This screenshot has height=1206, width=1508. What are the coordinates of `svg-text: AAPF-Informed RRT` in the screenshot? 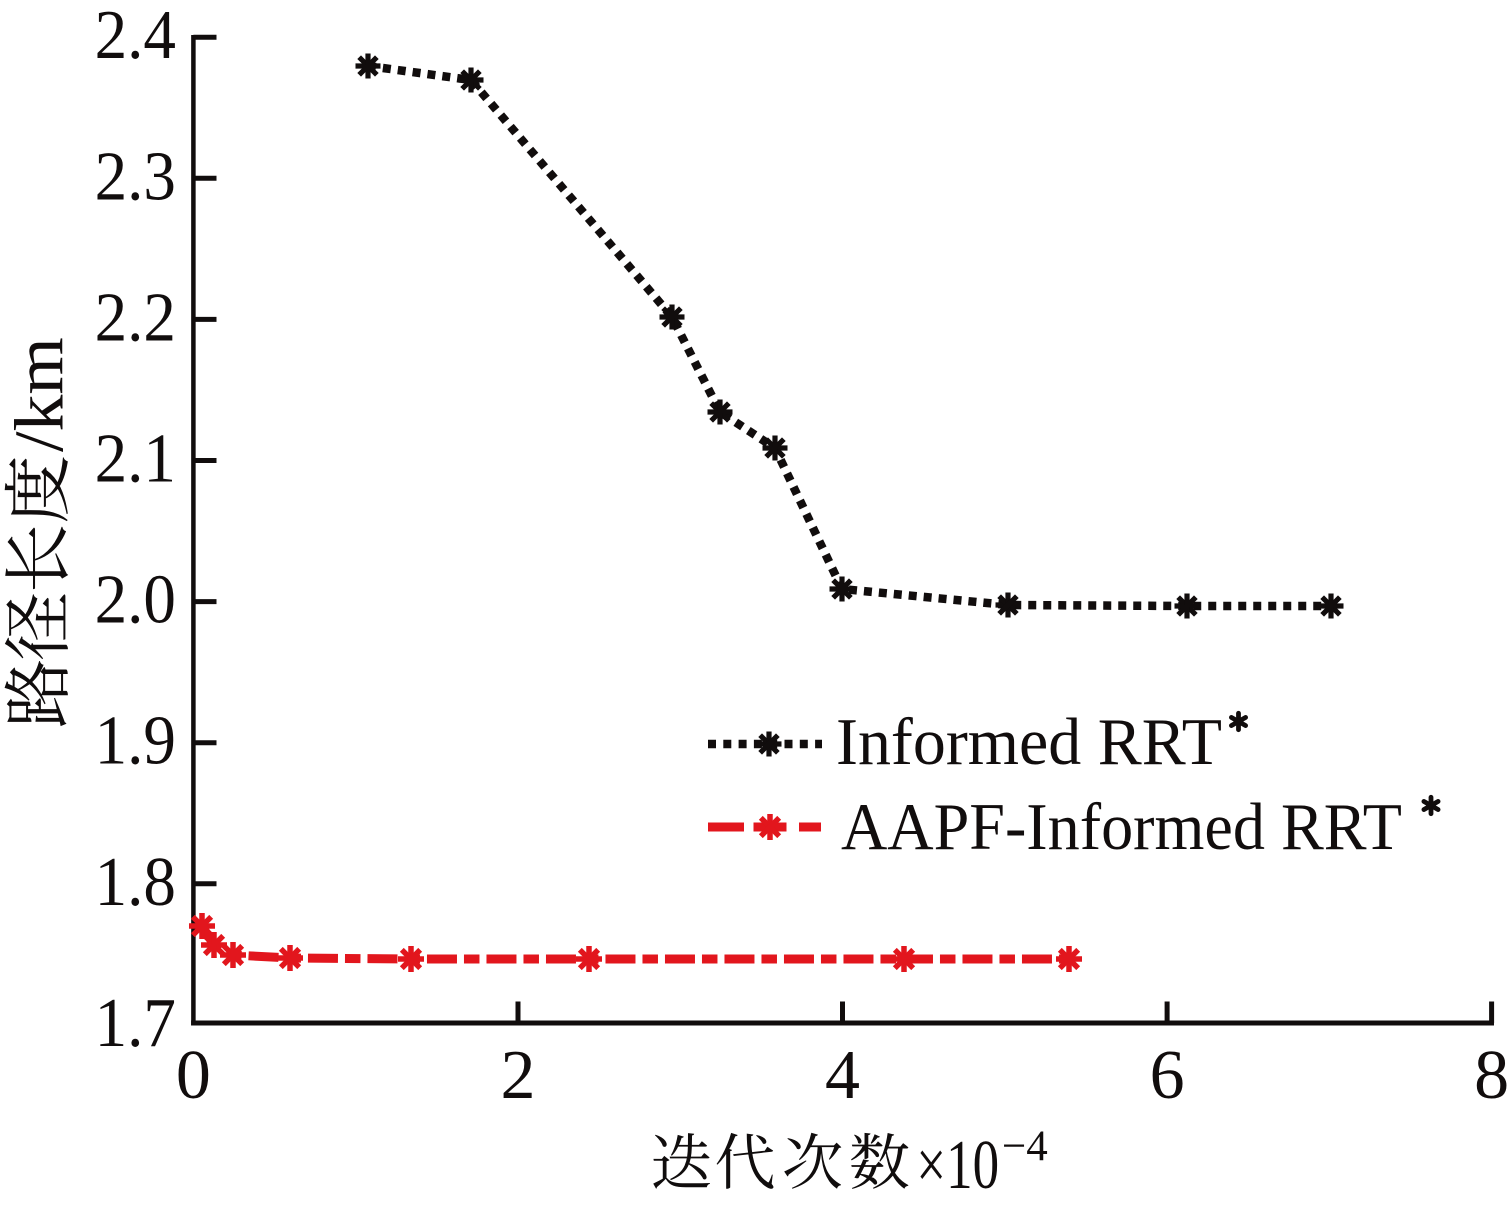 It's located at (1121, 828).